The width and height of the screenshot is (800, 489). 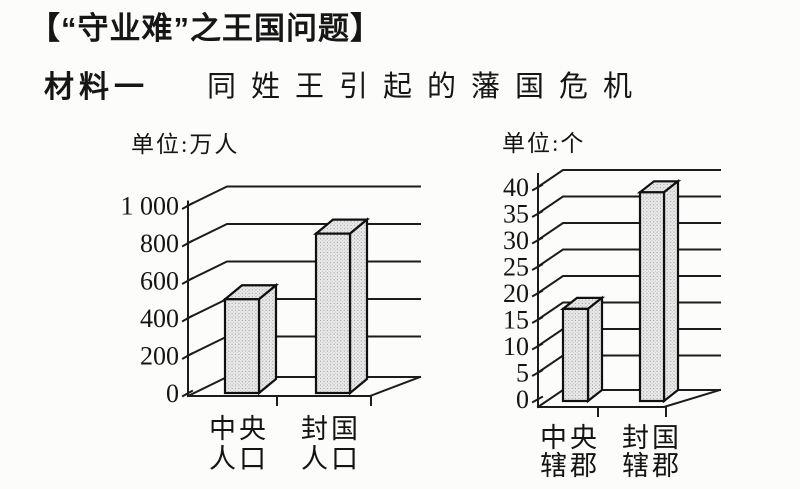 What do you see at coordinates (522, 373) in the screenshot?
I see `y-axis-tick-label: 5` at bounding box center [522, 373].